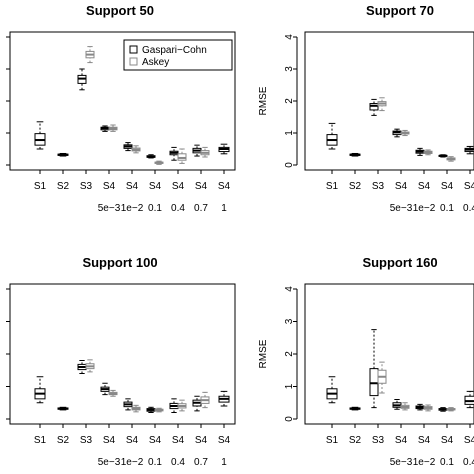 The height and width of the screenshot is (474, 474). Describe the element at coordinates (374, 382) in the screenshot. I see `box-iqr` at that location.